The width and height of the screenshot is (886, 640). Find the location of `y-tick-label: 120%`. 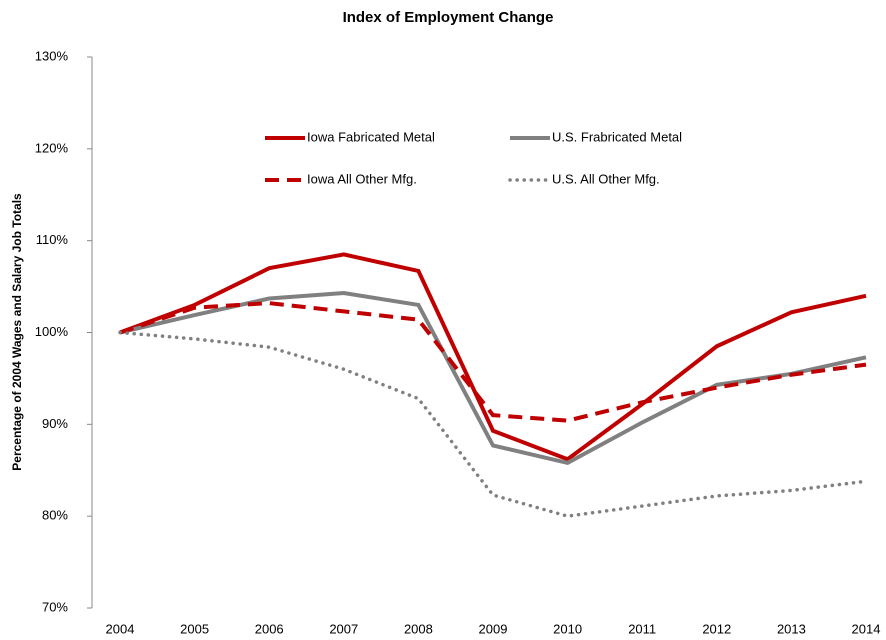

y-tick-label: 120% is located at coordinates (52, 147).